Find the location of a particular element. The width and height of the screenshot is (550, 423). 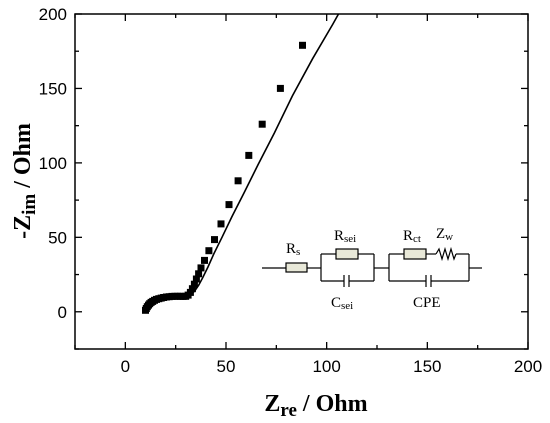

x-axis-title: Zre / Ohm is located at coordinates (315, 406).